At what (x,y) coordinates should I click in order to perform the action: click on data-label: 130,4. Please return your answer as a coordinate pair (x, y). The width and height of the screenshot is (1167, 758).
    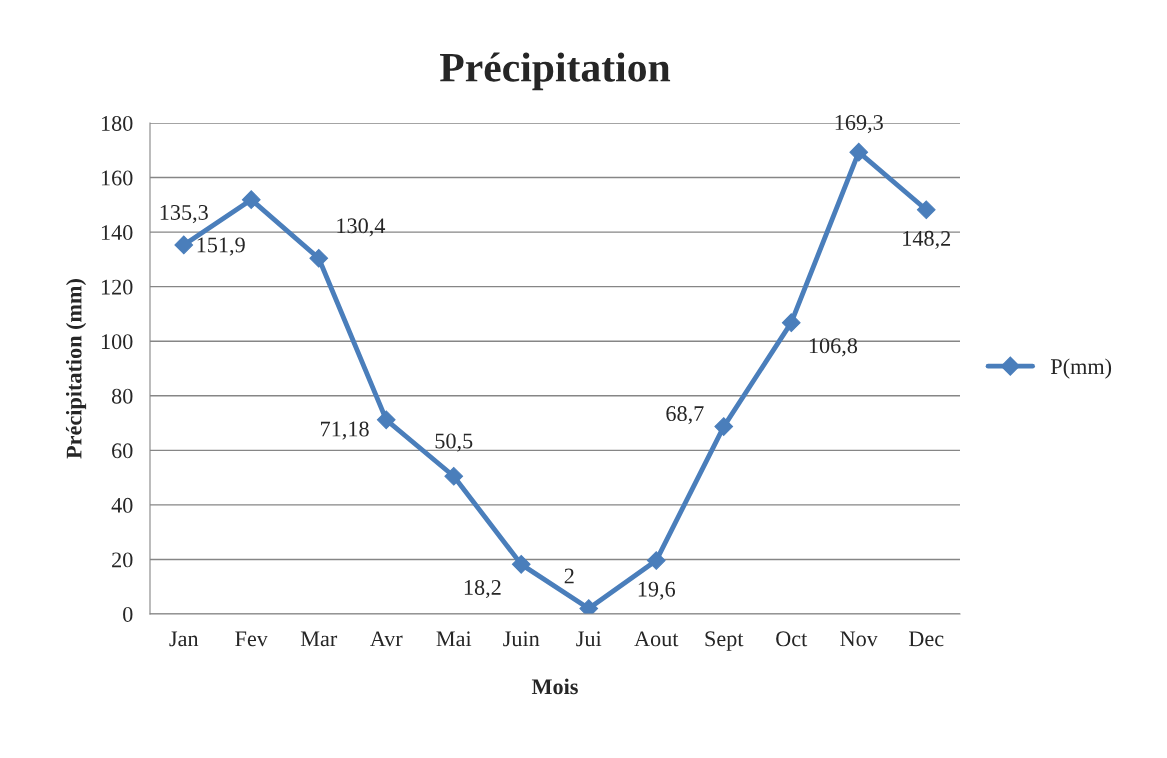
    Looking at the image, I should click on (361, 227).